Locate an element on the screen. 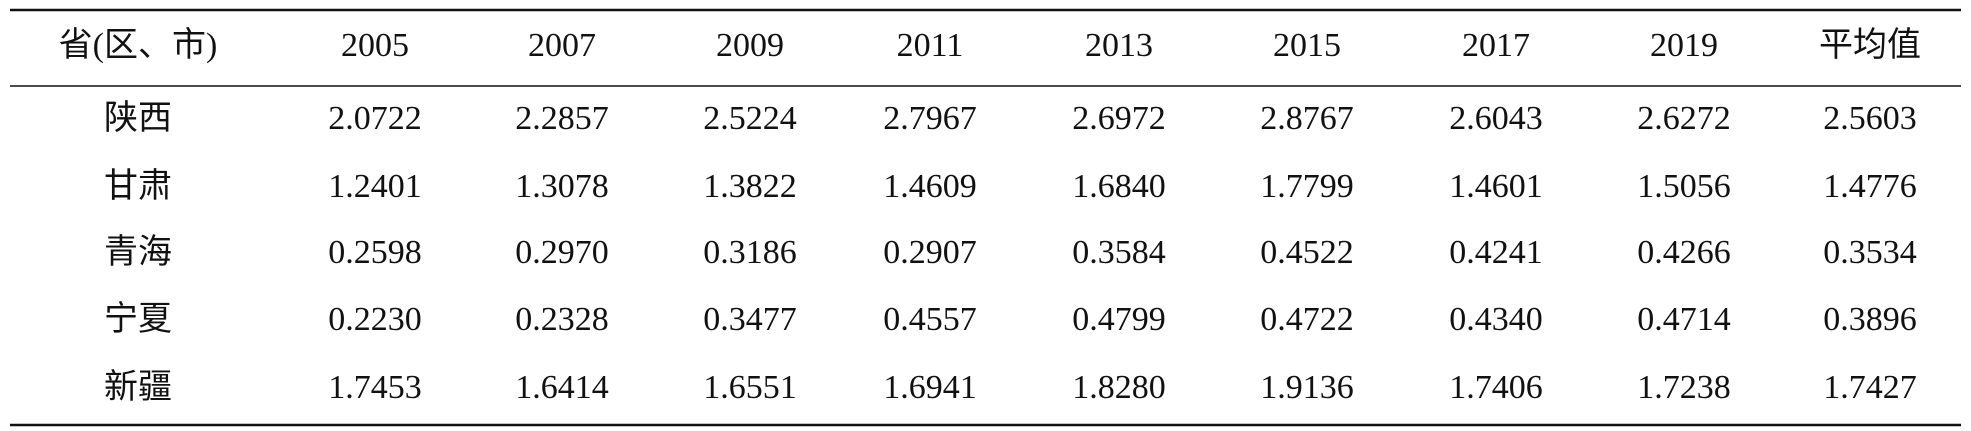 This screenshot has height=431, width=1971. cell: 1.5056 is located at coordinates (1684, 186).